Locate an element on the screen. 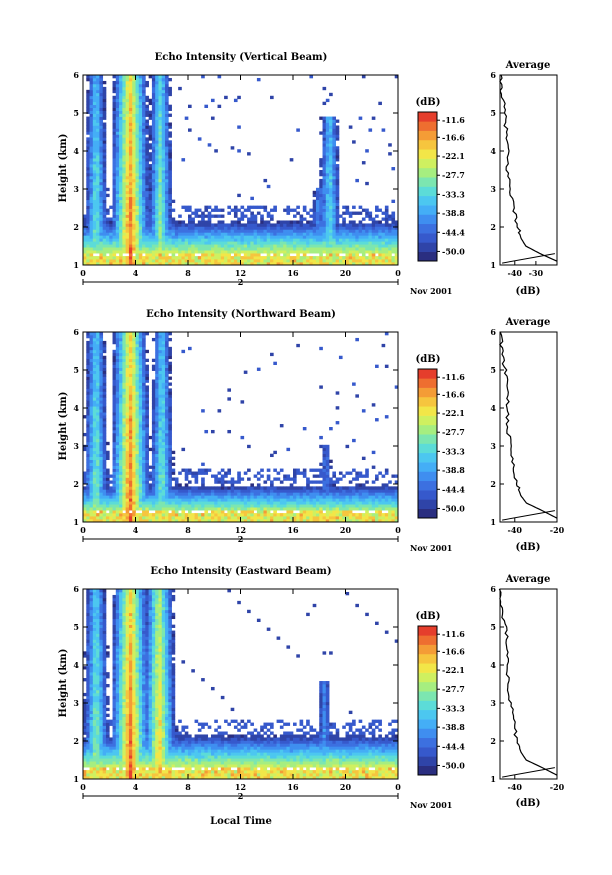 The width and height of the screenshot is (612, 875). day-label: 2 is located at coordinates (241, 282).